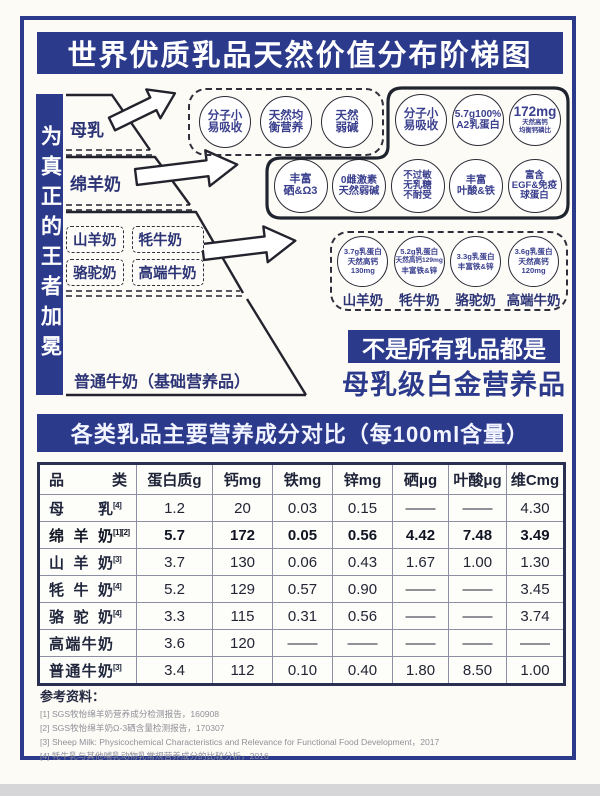 The height and width of the screenshot is (796, 600). What do you see at coordinates (477, 670) in the screenshot?
I see `cell-value: 8.50` at bounding box center [477, 670].